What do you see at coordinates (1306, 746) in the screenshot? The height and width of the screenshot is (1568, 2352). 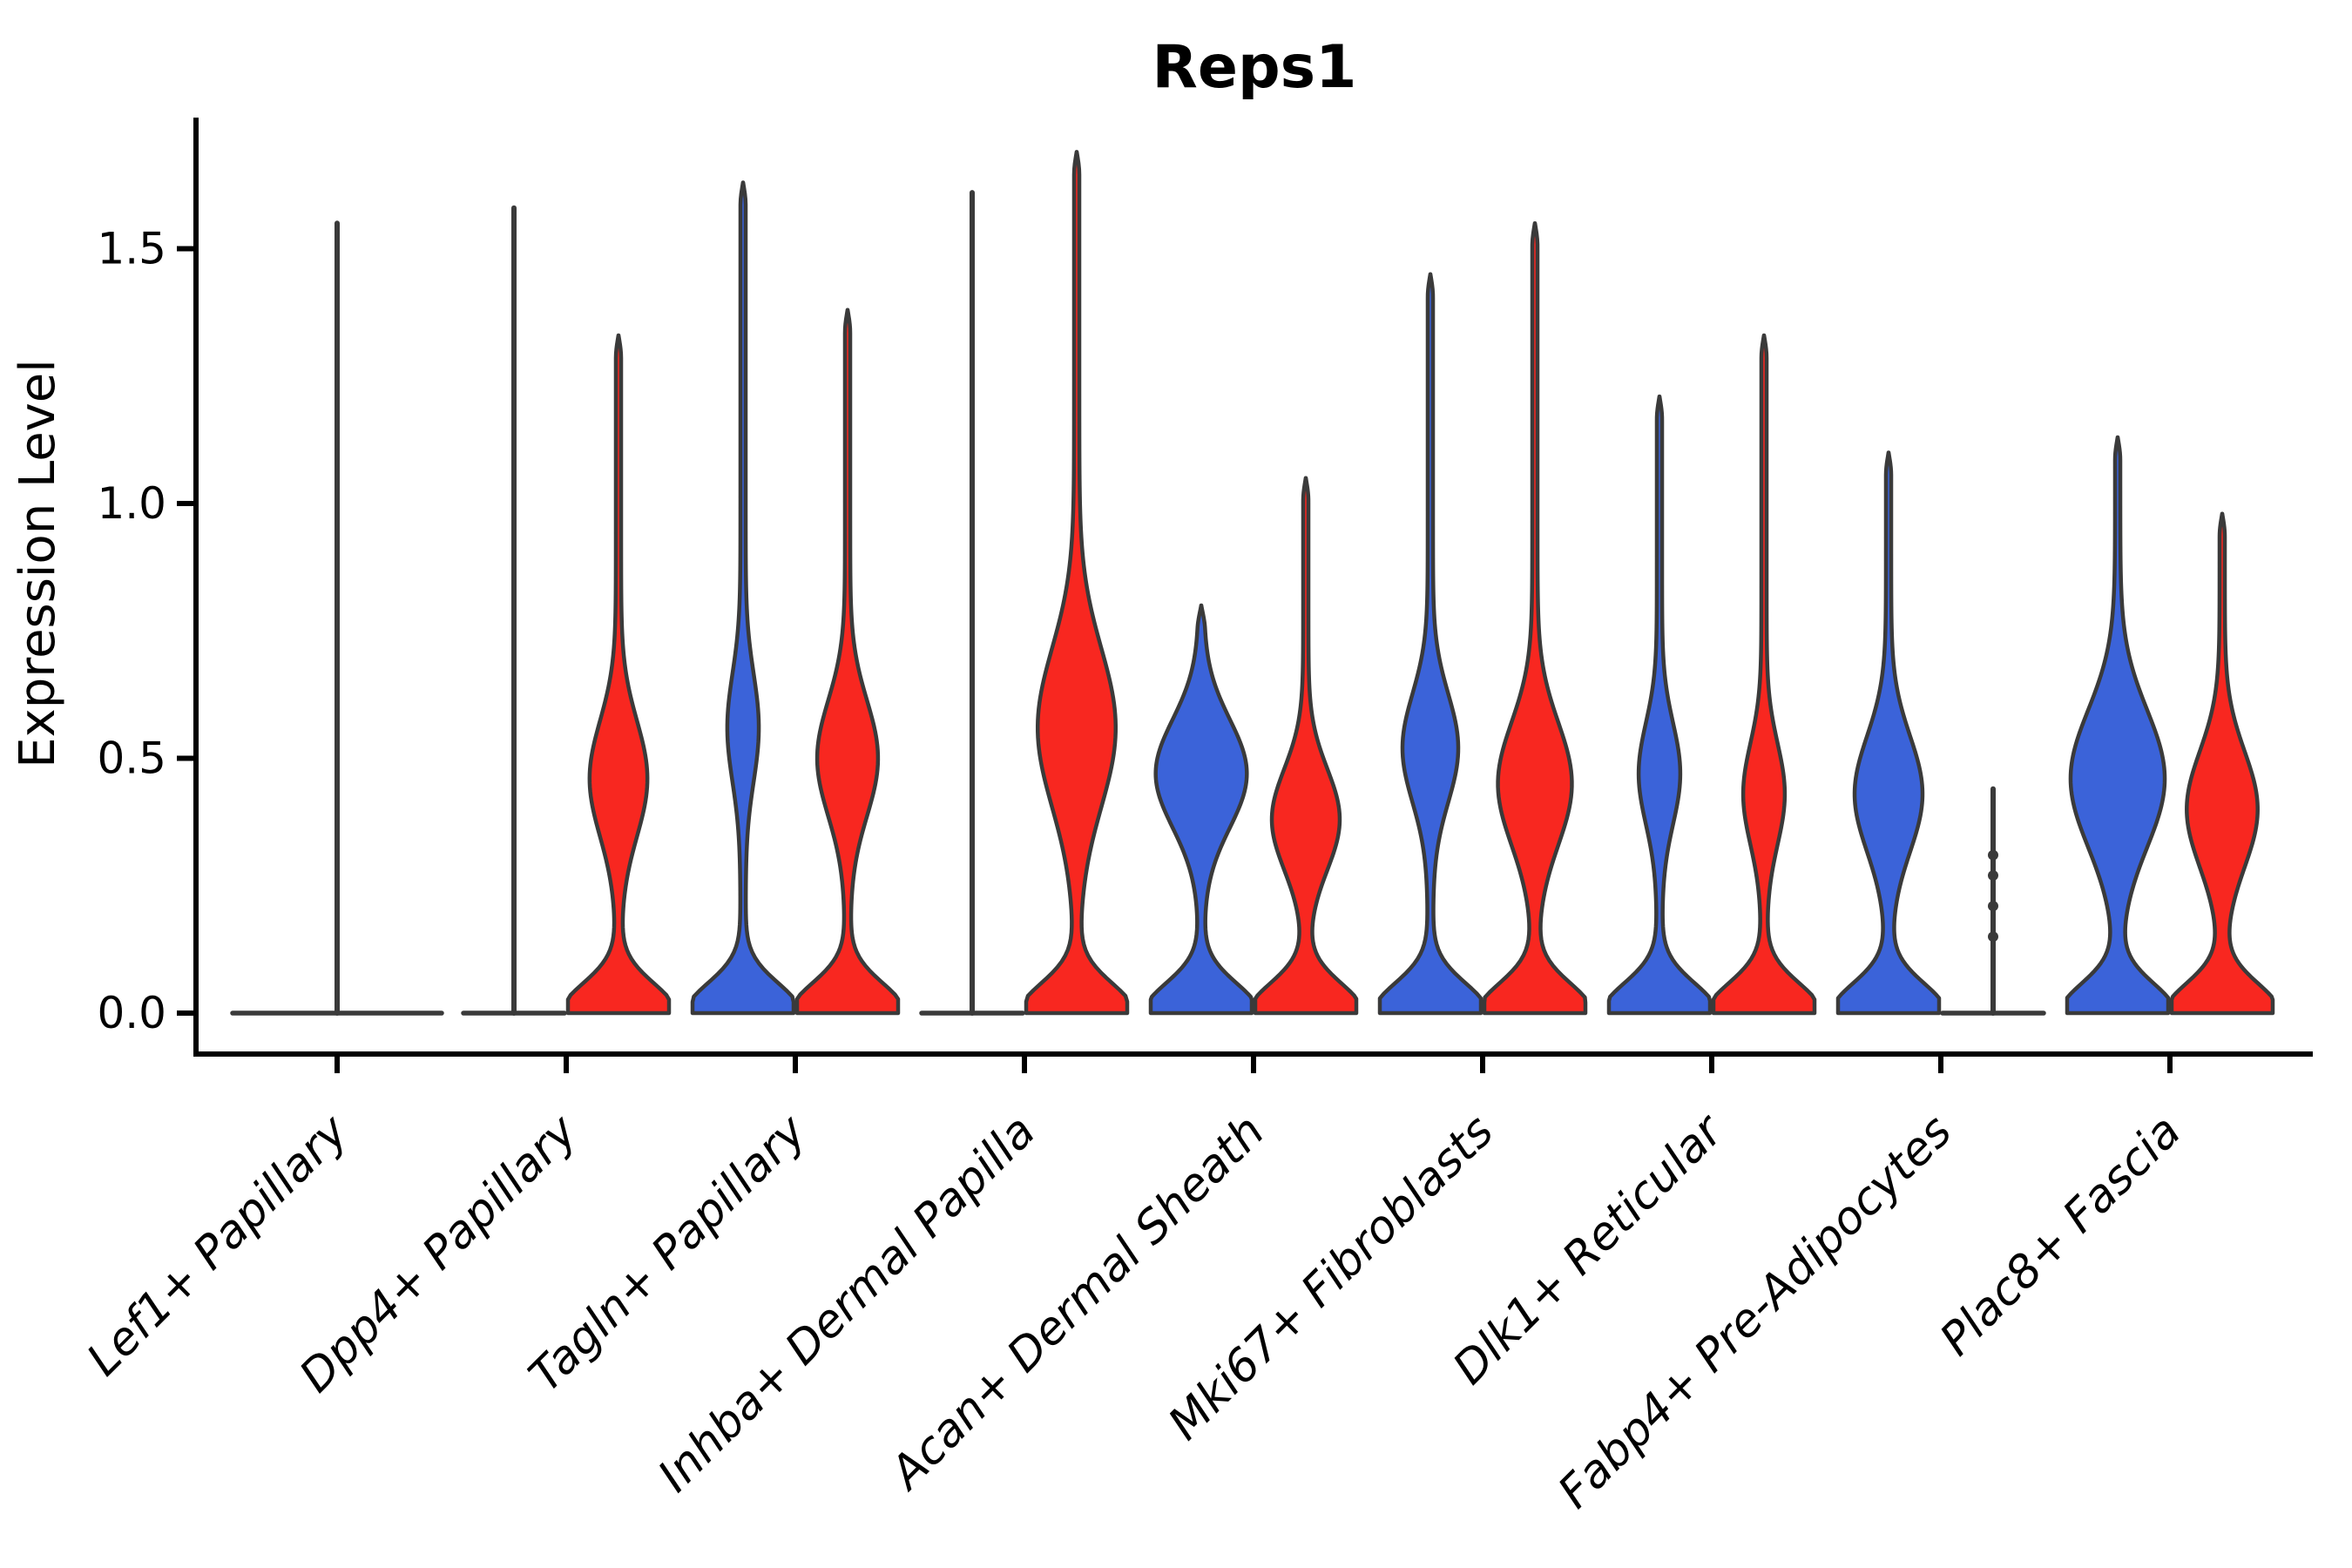 I see `violin-red-cat5` at bounding box center [1306, 746].